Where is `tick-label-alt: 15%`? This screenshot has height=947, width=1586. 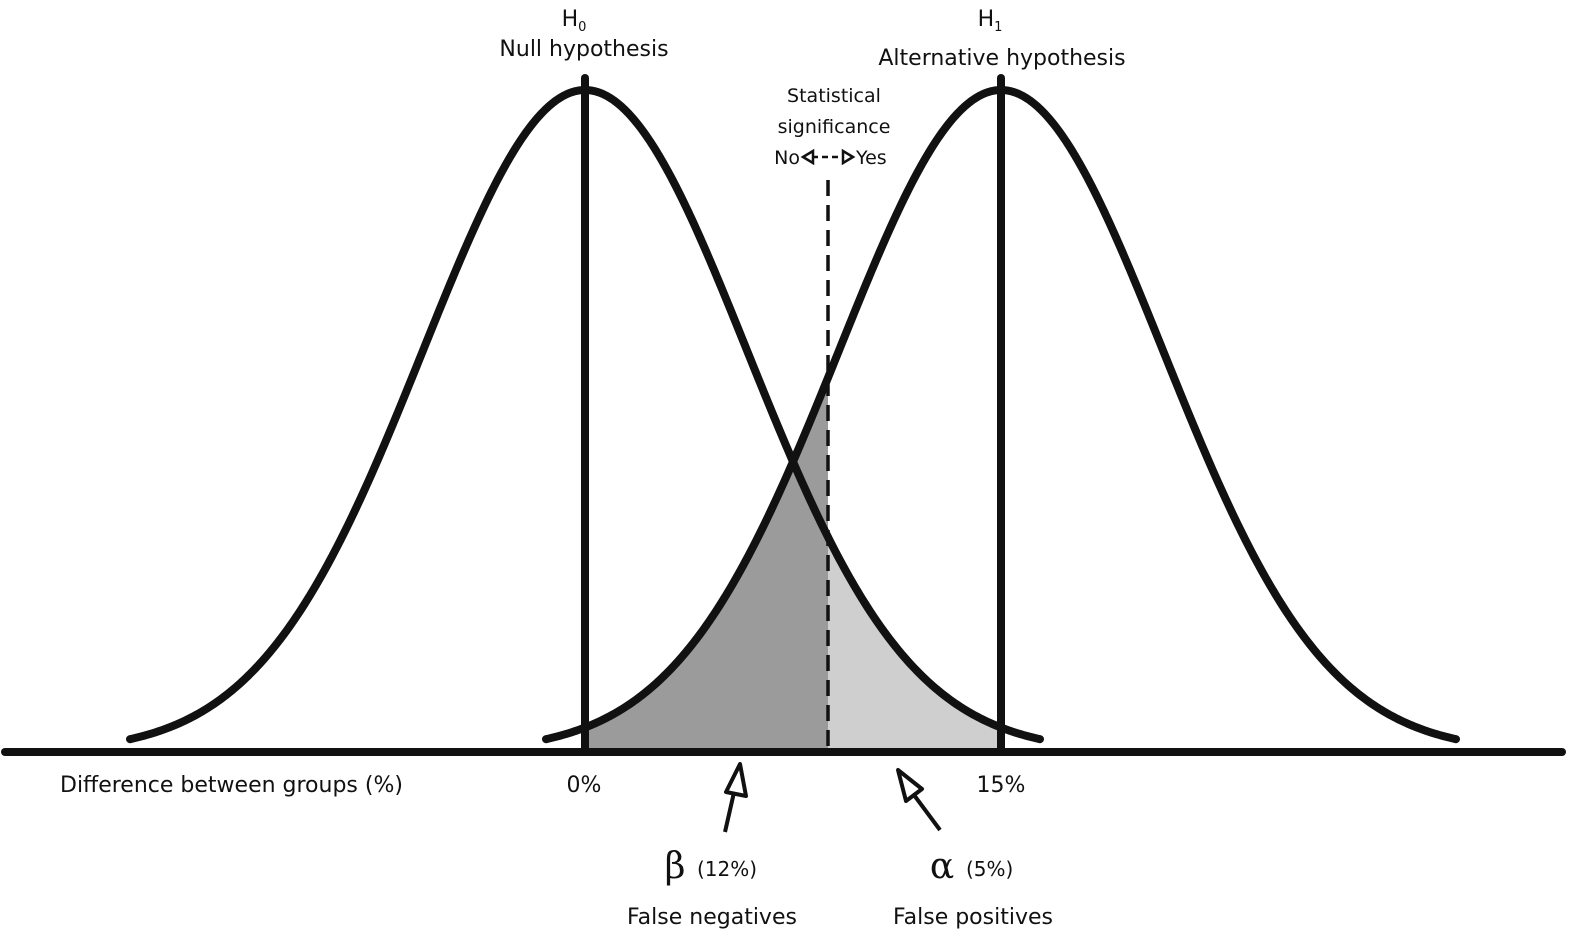
tick-label-alt: 15% is located at coordinates (1001, 785).